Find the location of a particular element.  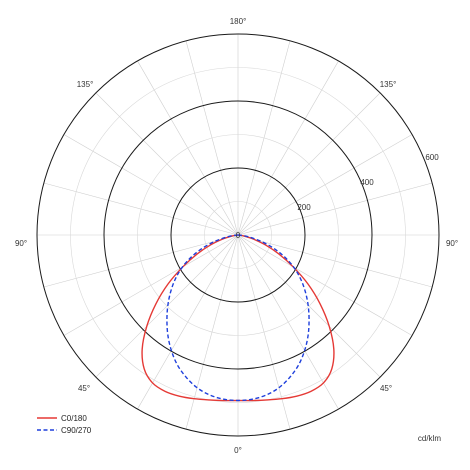

center-label: 0 is located at coordinates (238, 235).